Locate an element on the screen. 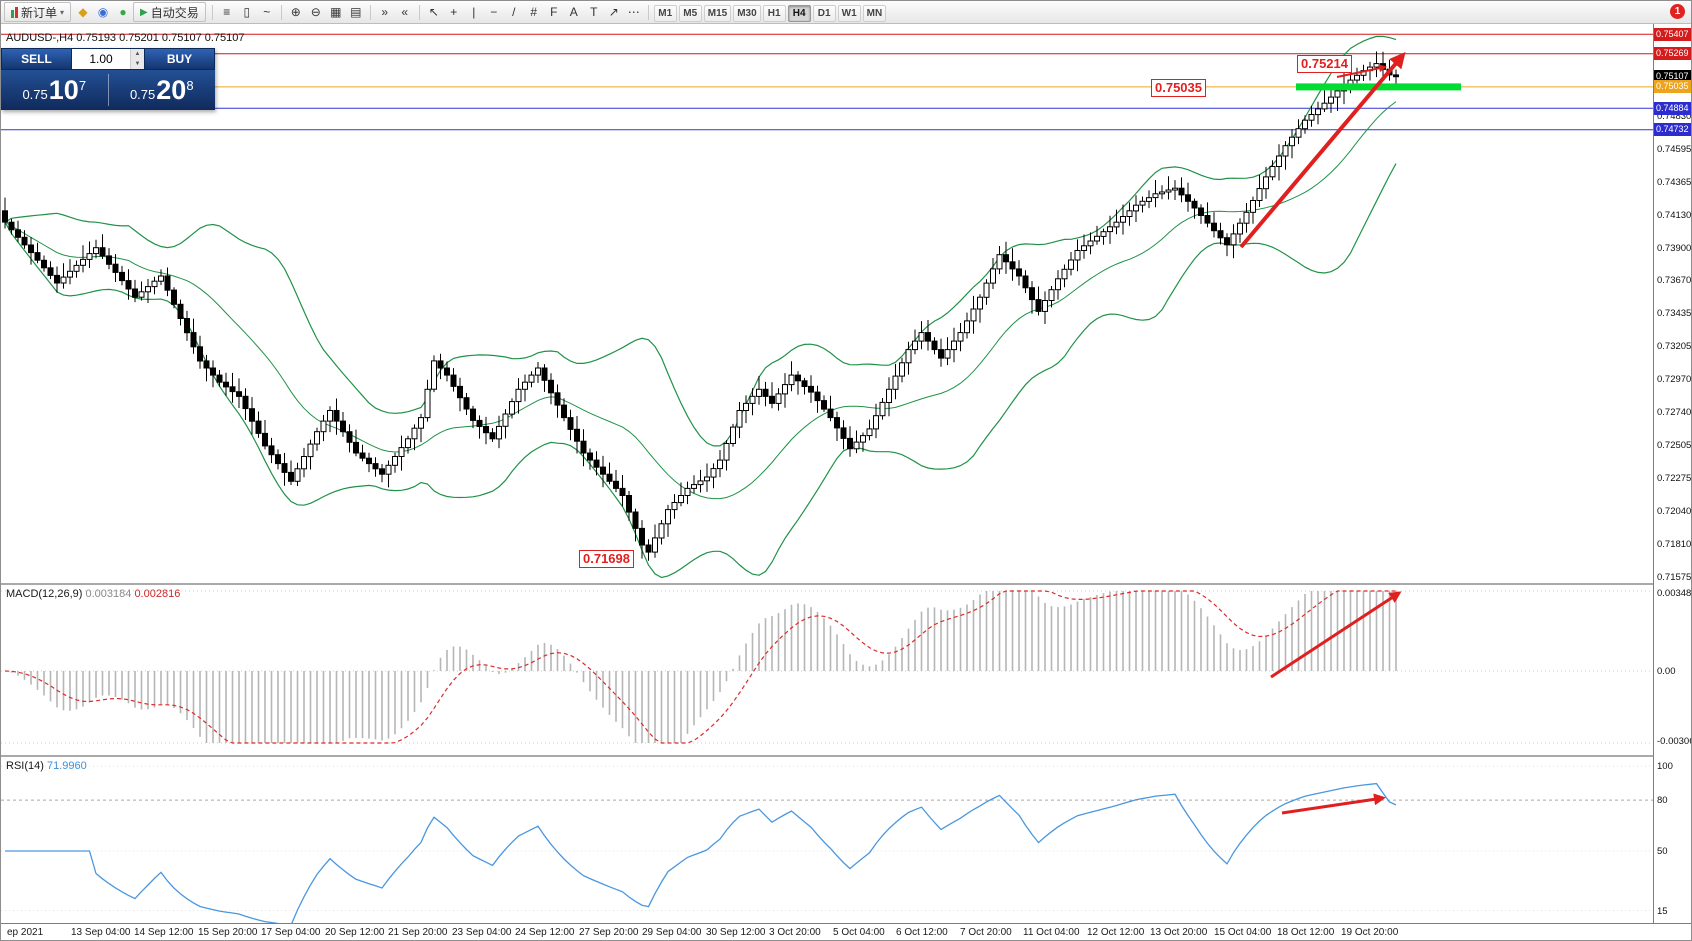 This screenshot has height=941, width=1692. chart-shift-icon: « is located at coordinates (405, 12).